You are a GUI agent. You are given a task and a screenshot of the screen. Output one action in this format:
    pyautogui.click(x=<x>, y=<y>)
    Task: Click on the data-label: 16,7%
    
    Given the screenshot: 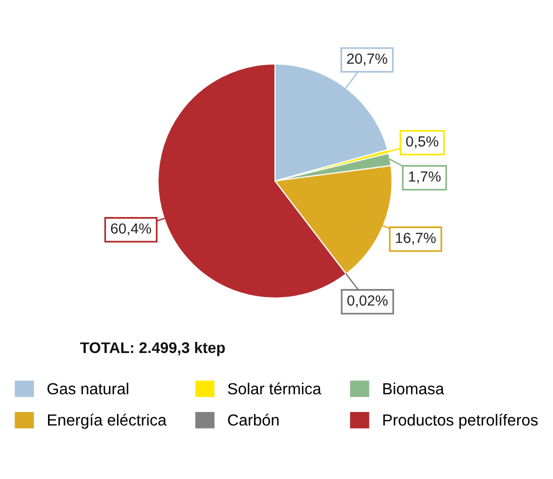 What is the action you would take?
    pyautogui.click(x=416, y=238)
    